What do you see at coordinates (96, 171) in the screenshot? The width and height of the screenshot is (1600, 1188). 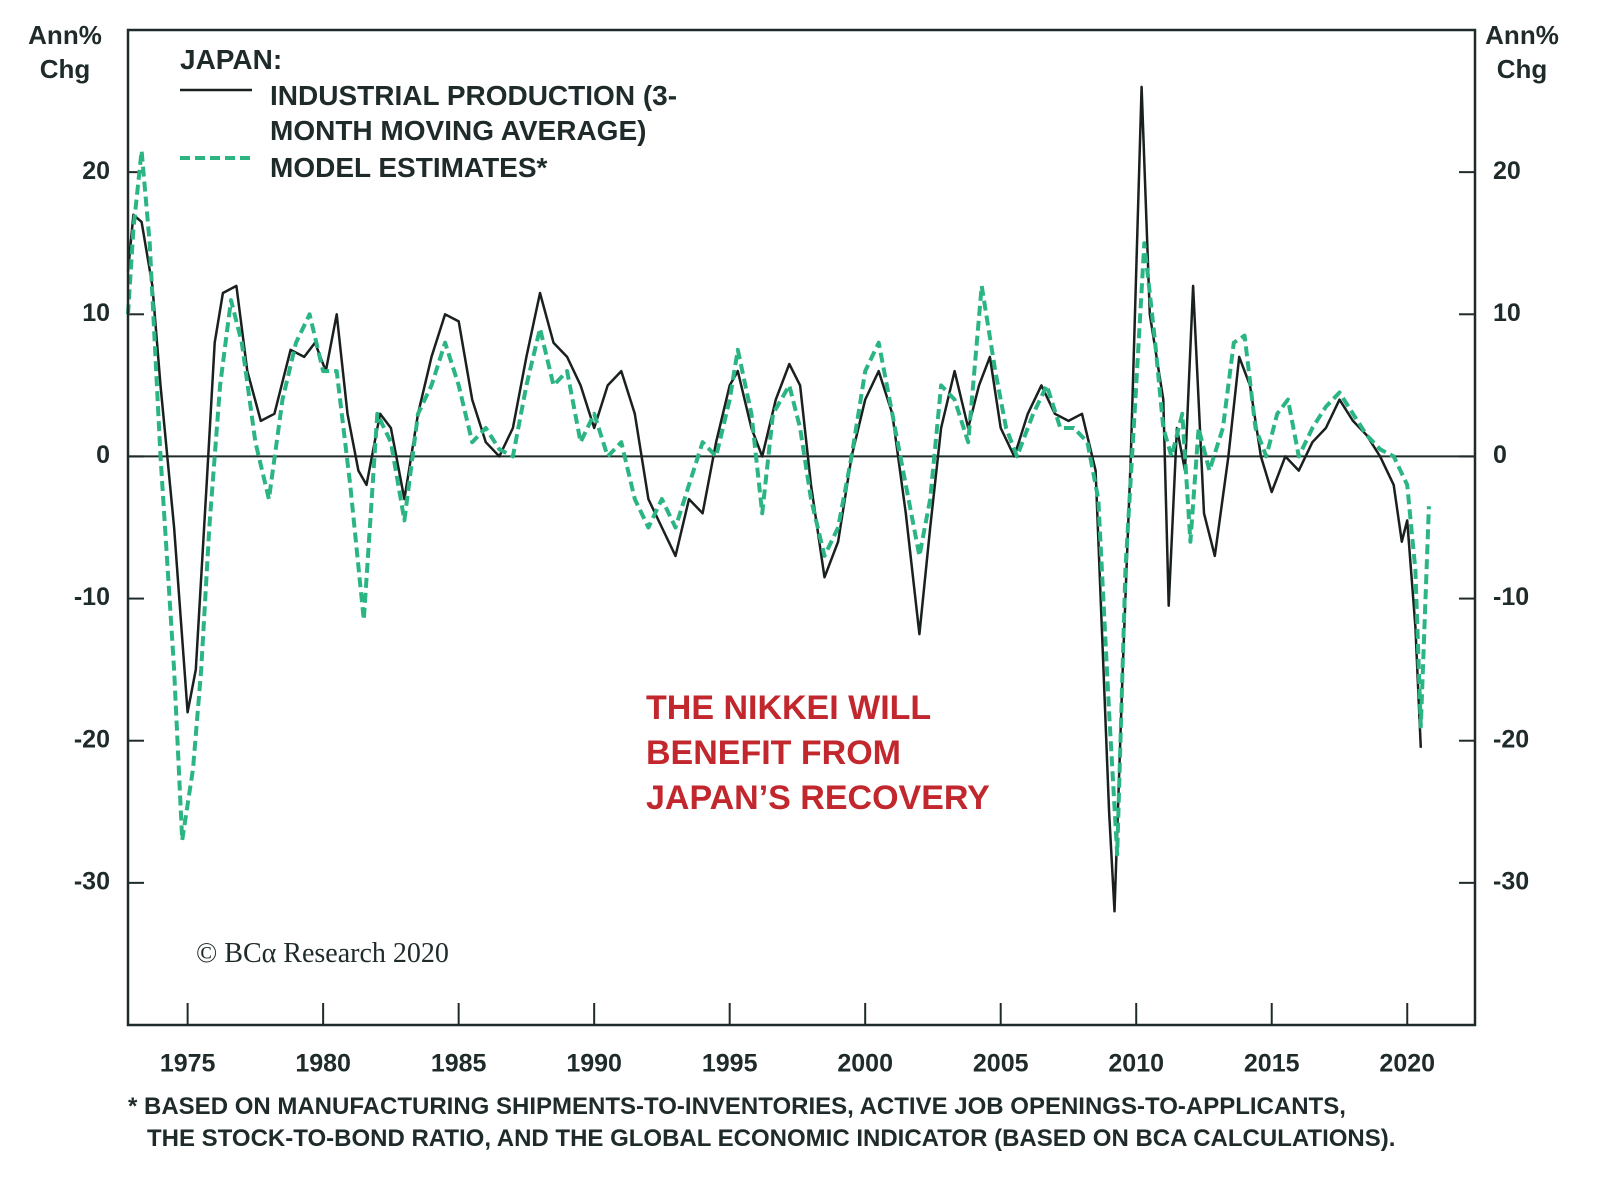 I see `y-tick-label: 20` at bounding box center [96, 171].